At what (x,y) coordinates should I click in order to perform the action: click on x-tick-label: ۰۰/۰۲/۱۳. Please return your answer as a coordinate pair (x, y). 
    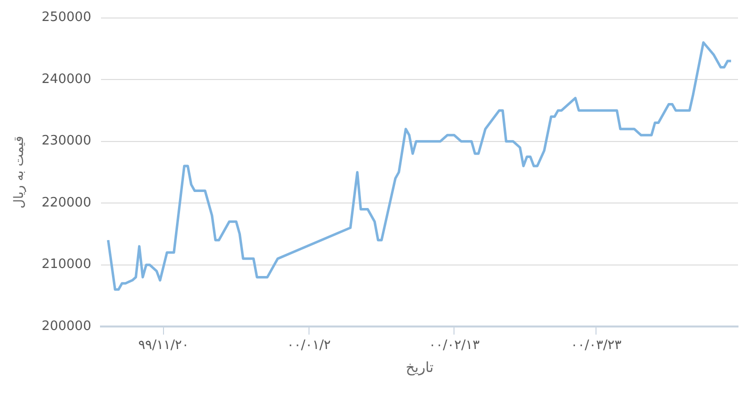
    Looking at the image, I should click on (454, 345).